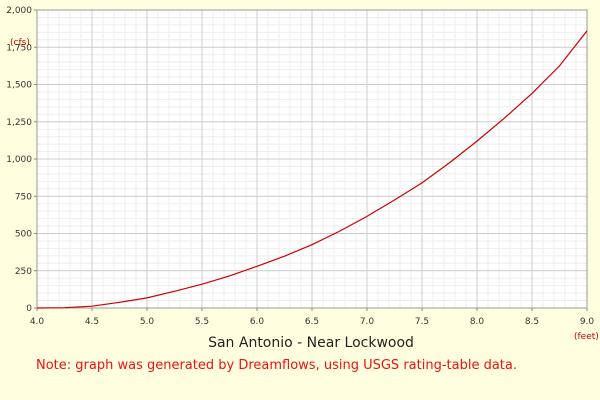 This screenshot has height=400, width=600. What do you see at coordinates (147, 322) in the screenshot?
I see `x-tick-label: 5.0` at bounding box center [147, 322].